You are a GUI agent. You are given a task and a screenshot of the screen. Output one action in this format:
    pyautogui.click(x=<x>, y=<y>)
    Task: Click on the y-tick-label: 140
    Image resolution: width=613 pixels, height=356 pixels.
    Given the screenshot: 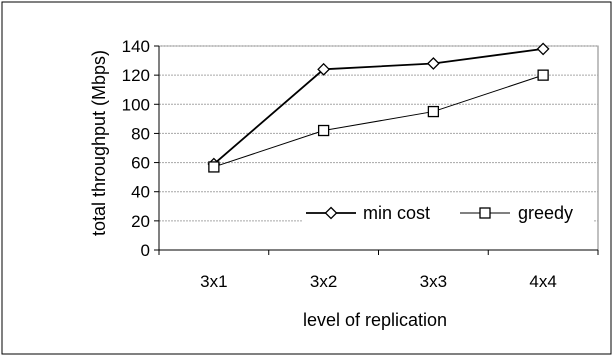 What is the action you would take?
    pyautogui.click(x=136, y=46)
    